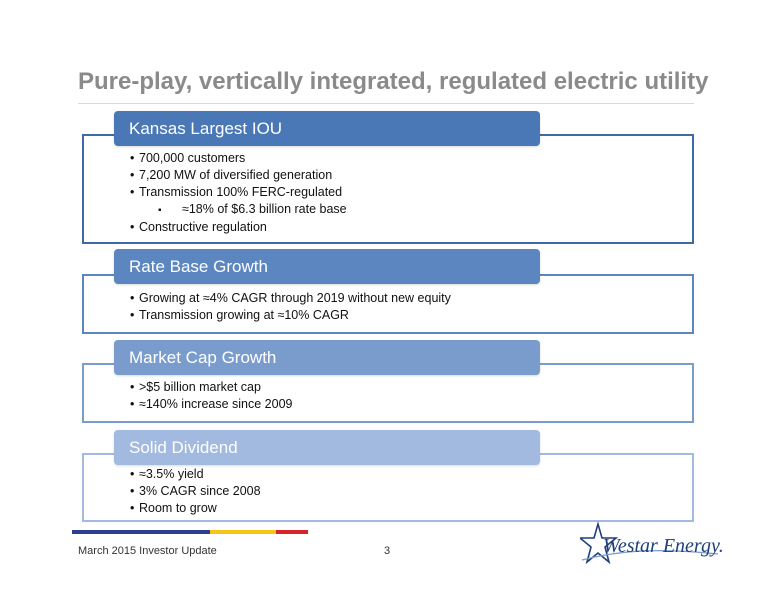  What do you see at coordinates (236, 175) in the screenshot?
I see `bullet-text: 7,200 MW of diversified generation` at bounding box center [236, 175].